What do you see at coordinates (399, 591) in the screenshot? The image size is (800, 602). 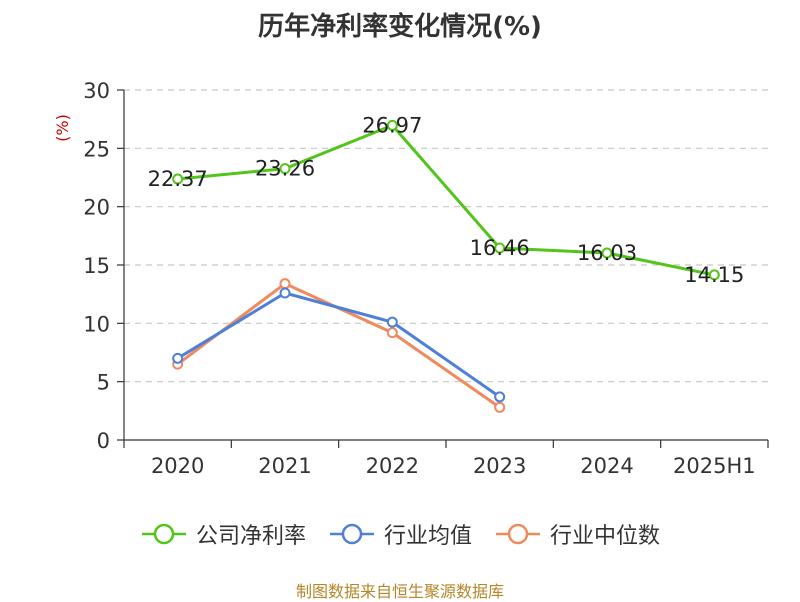 I see `source-note: 制图数据来自恒生聚源数据库` at bounding box center [399, 591].